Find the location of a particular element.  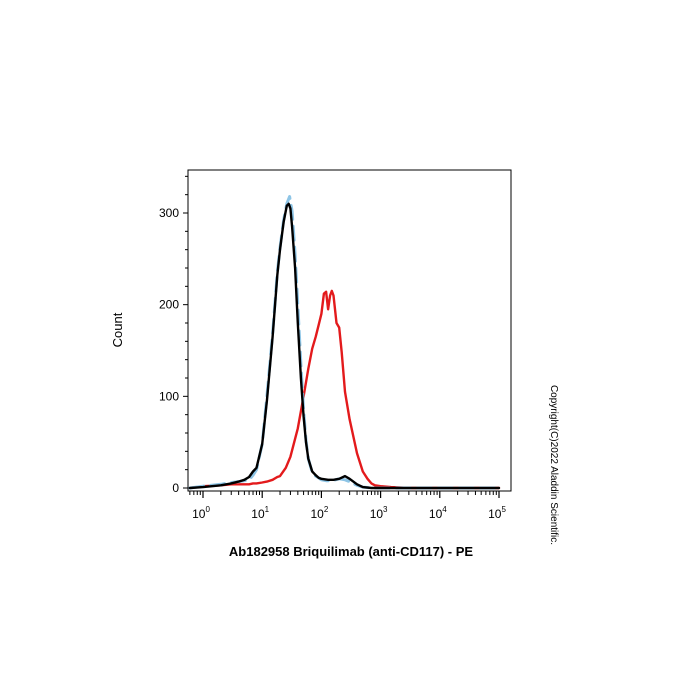

y-tick-label: 200 is located at coordinates (169, 305).